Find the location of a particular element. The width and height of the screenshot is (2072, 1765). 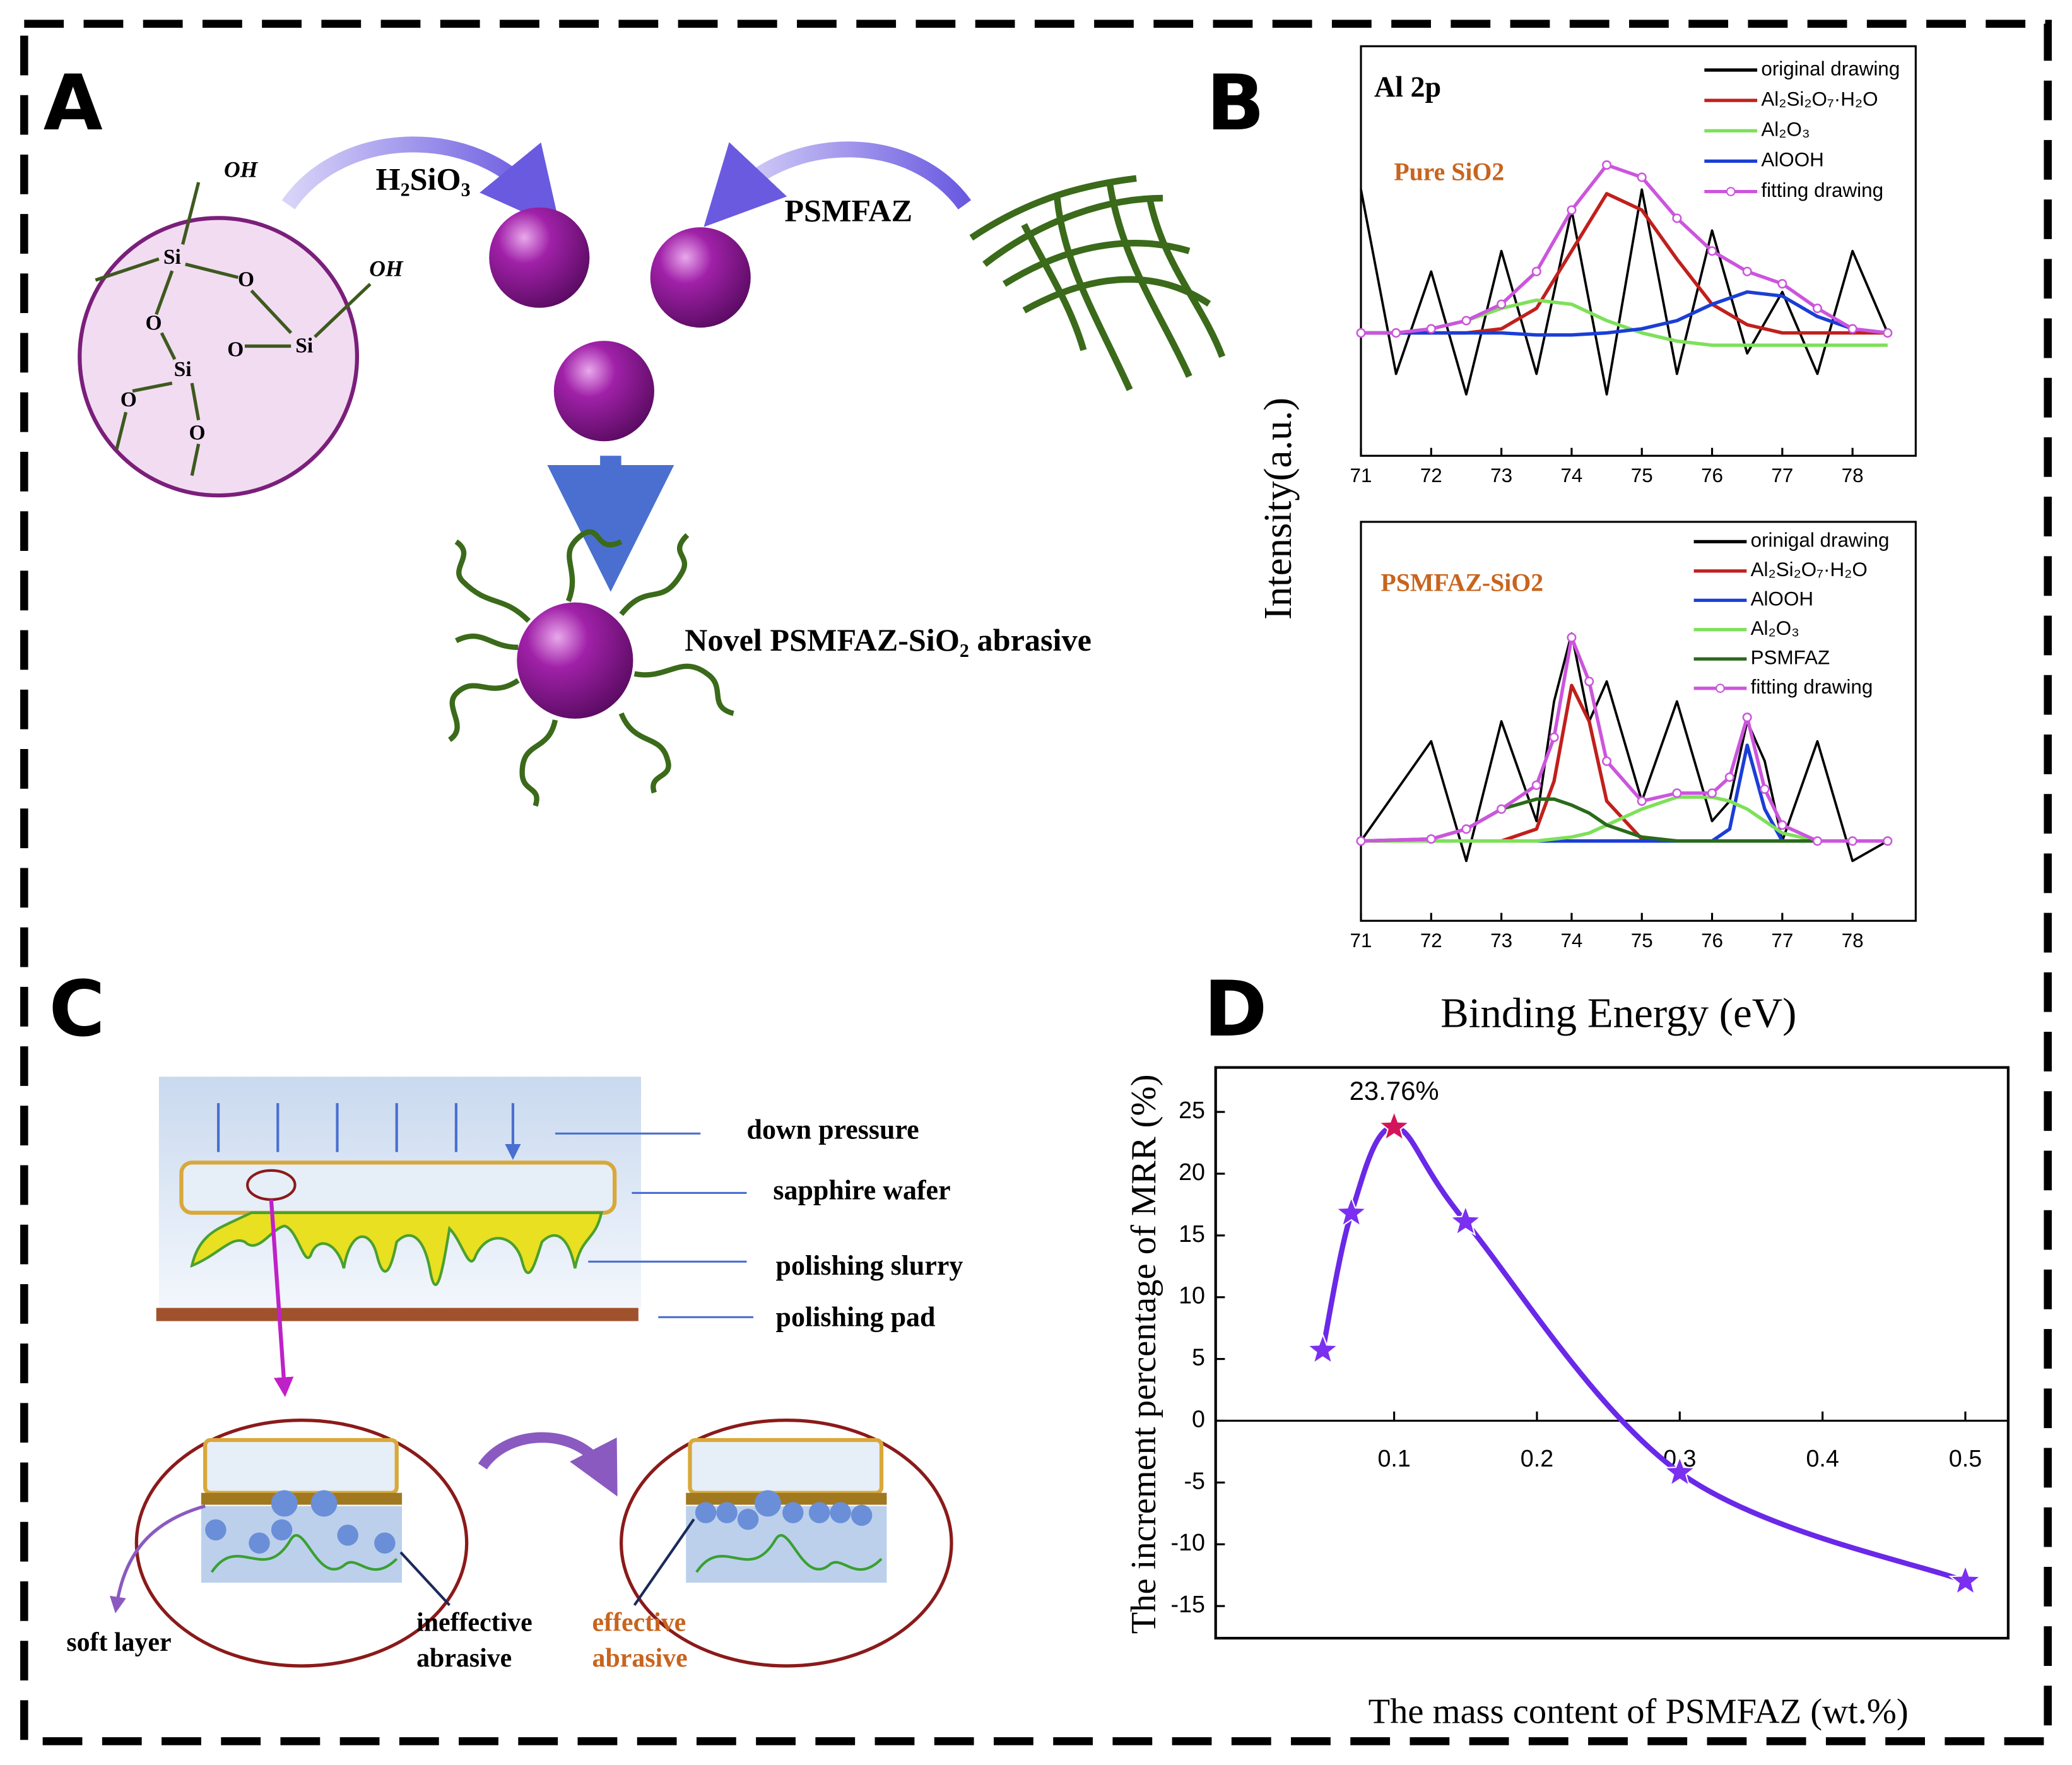

product-label: Novel PSMFAZ-SiO₂ abrasive is located at coordinates (888, 640).